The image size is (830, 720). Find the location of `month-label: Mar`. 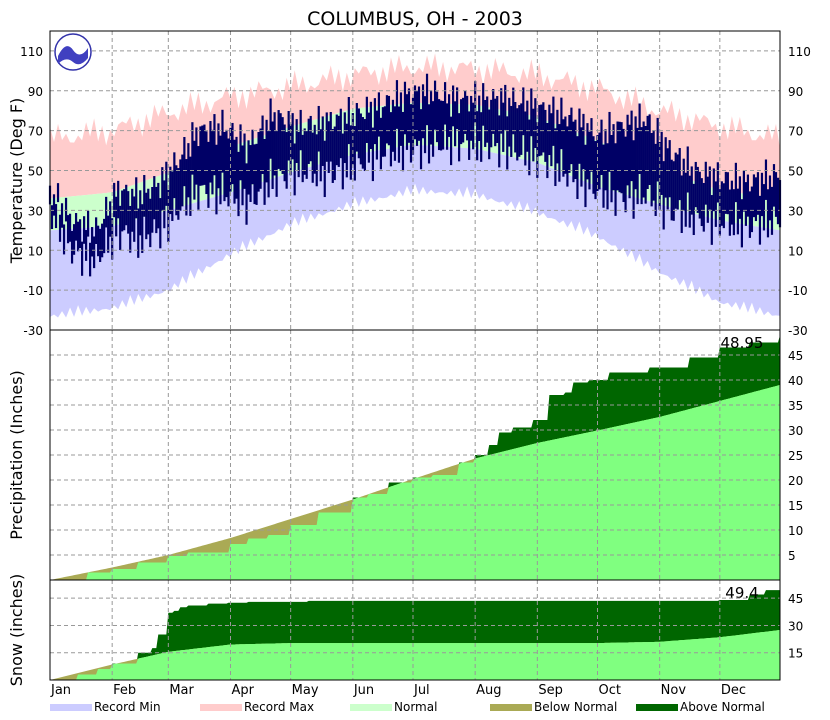

month-label: Mar is located at coordinates (181, 690).